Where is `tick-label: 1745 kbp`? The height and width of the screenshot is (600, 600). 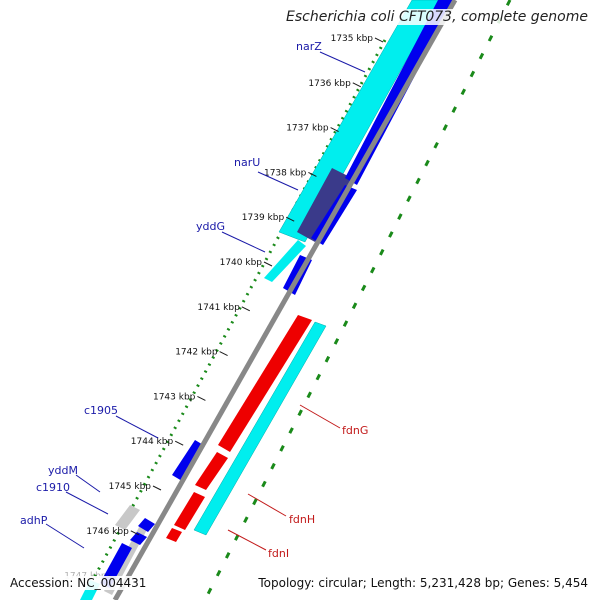 tick-label: 1745 kbp is located at coordinates (130, 487).